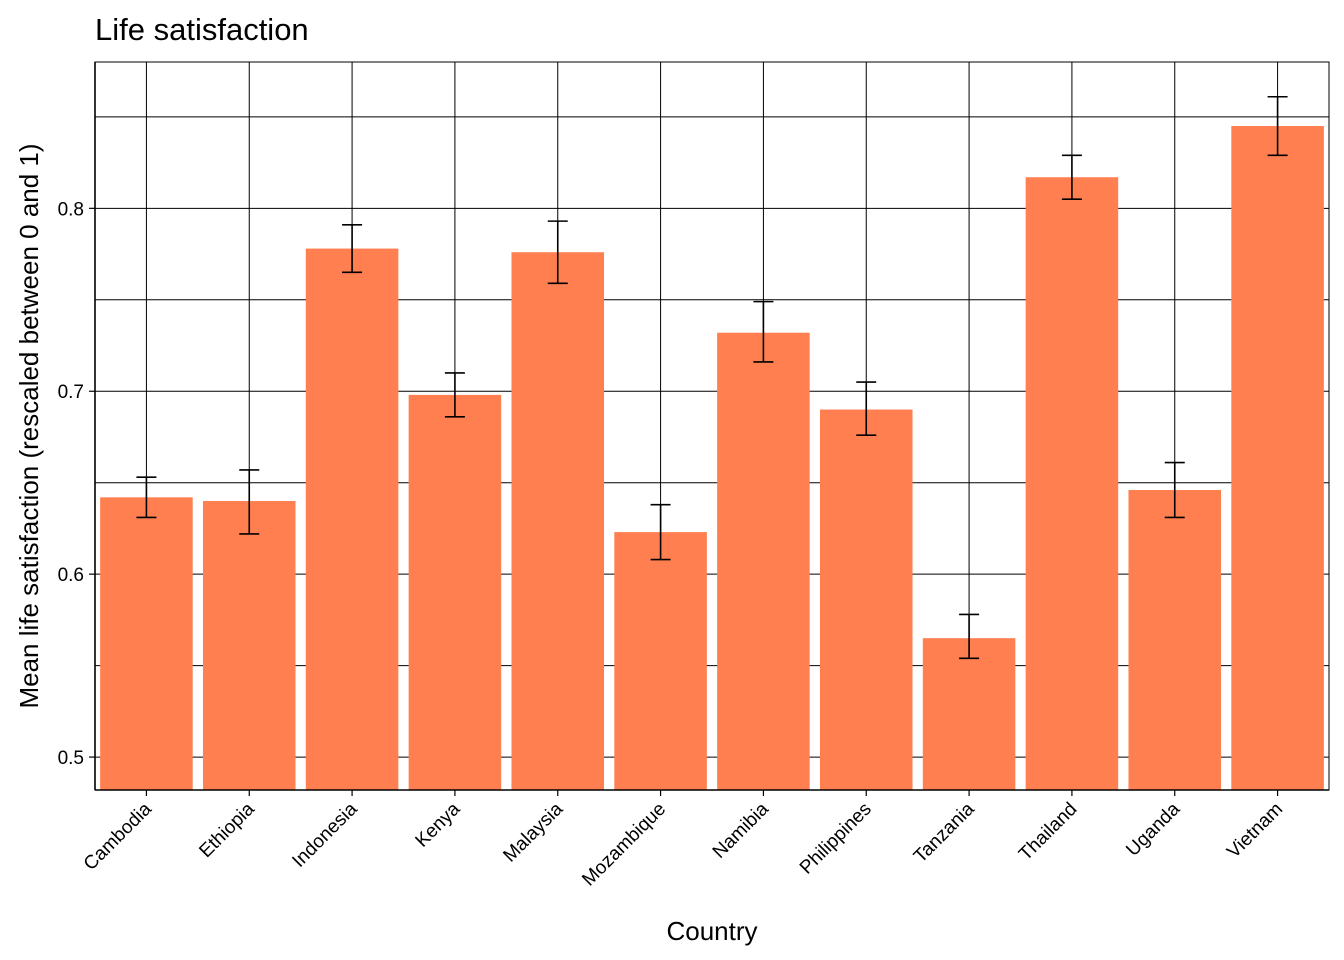 This screenshot has width=1344, height=960. What do you see at coordinates (1071, 177) in the screenshot?
I see `error-bar-thailand` at bounding box center [1071, 177].